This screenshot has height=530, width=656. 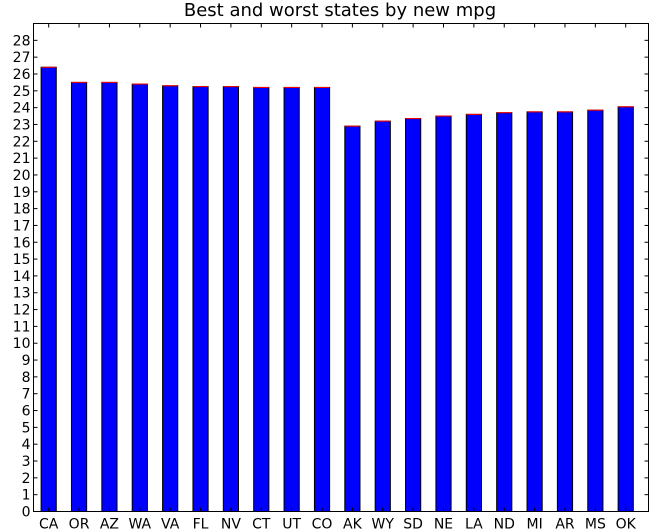 I want to click on x-tick-label: CT, so click(x=261, y=523).